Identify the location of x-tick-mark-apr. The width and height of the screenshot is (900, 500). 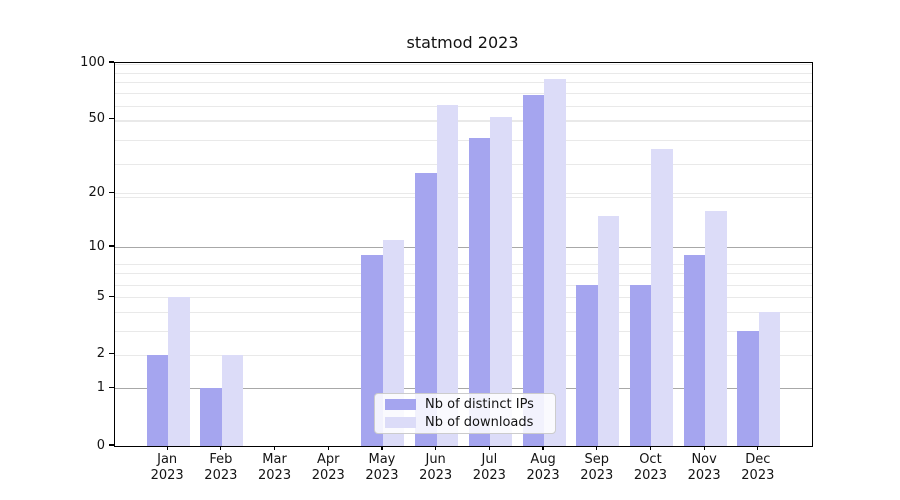
(328, 448).